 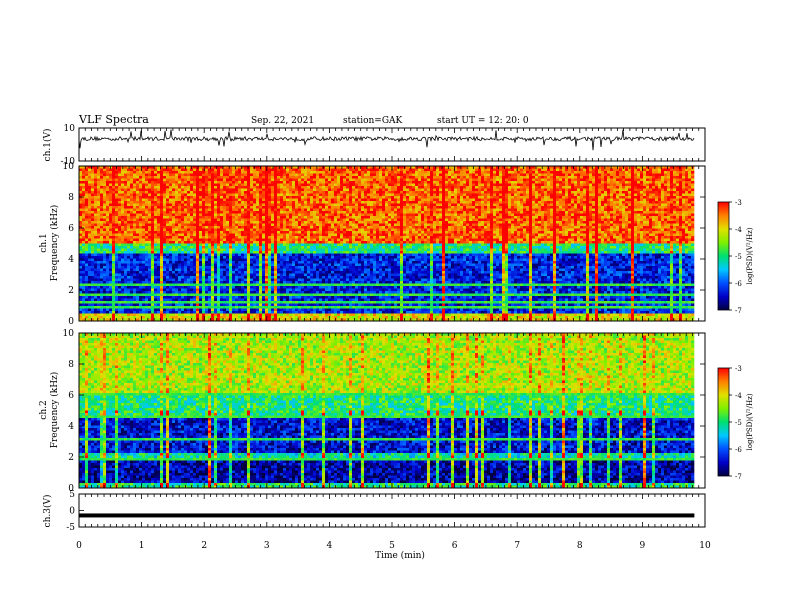 What do you see at coordinates (142, 546) in the screenshot?
I see `time-tick-label: 1` at bounding box center [142, 546].